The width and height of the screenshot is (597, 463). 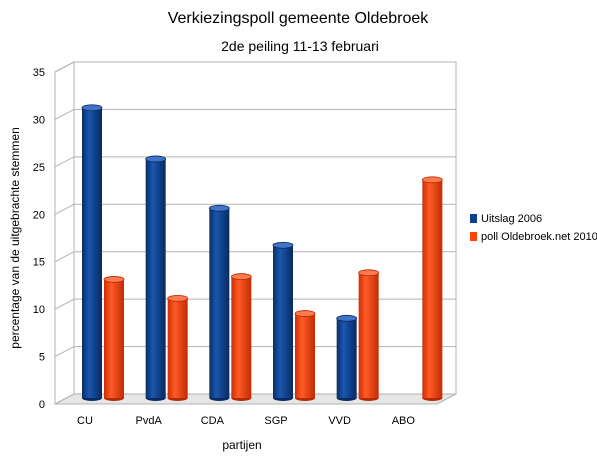 What do you see at coordinates (42, 405) in the screenshot?
I see `y-tick-label: 0` at bounding box center [42, 405].